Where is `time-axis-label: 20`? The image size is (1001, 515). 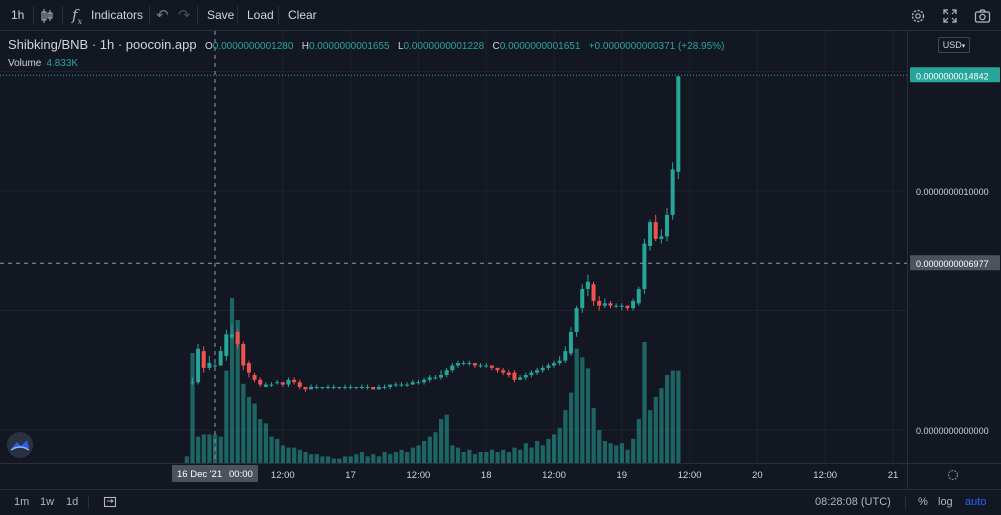 time-axis-label: 20 is located at coordinates (757, 475).